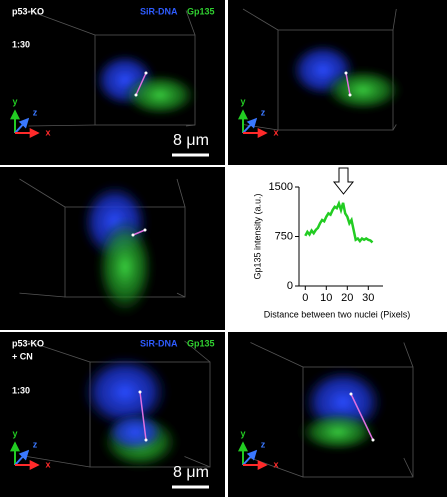 This screenshot has width=447, height=497. I want to click on box-outline, so click(358, 422).